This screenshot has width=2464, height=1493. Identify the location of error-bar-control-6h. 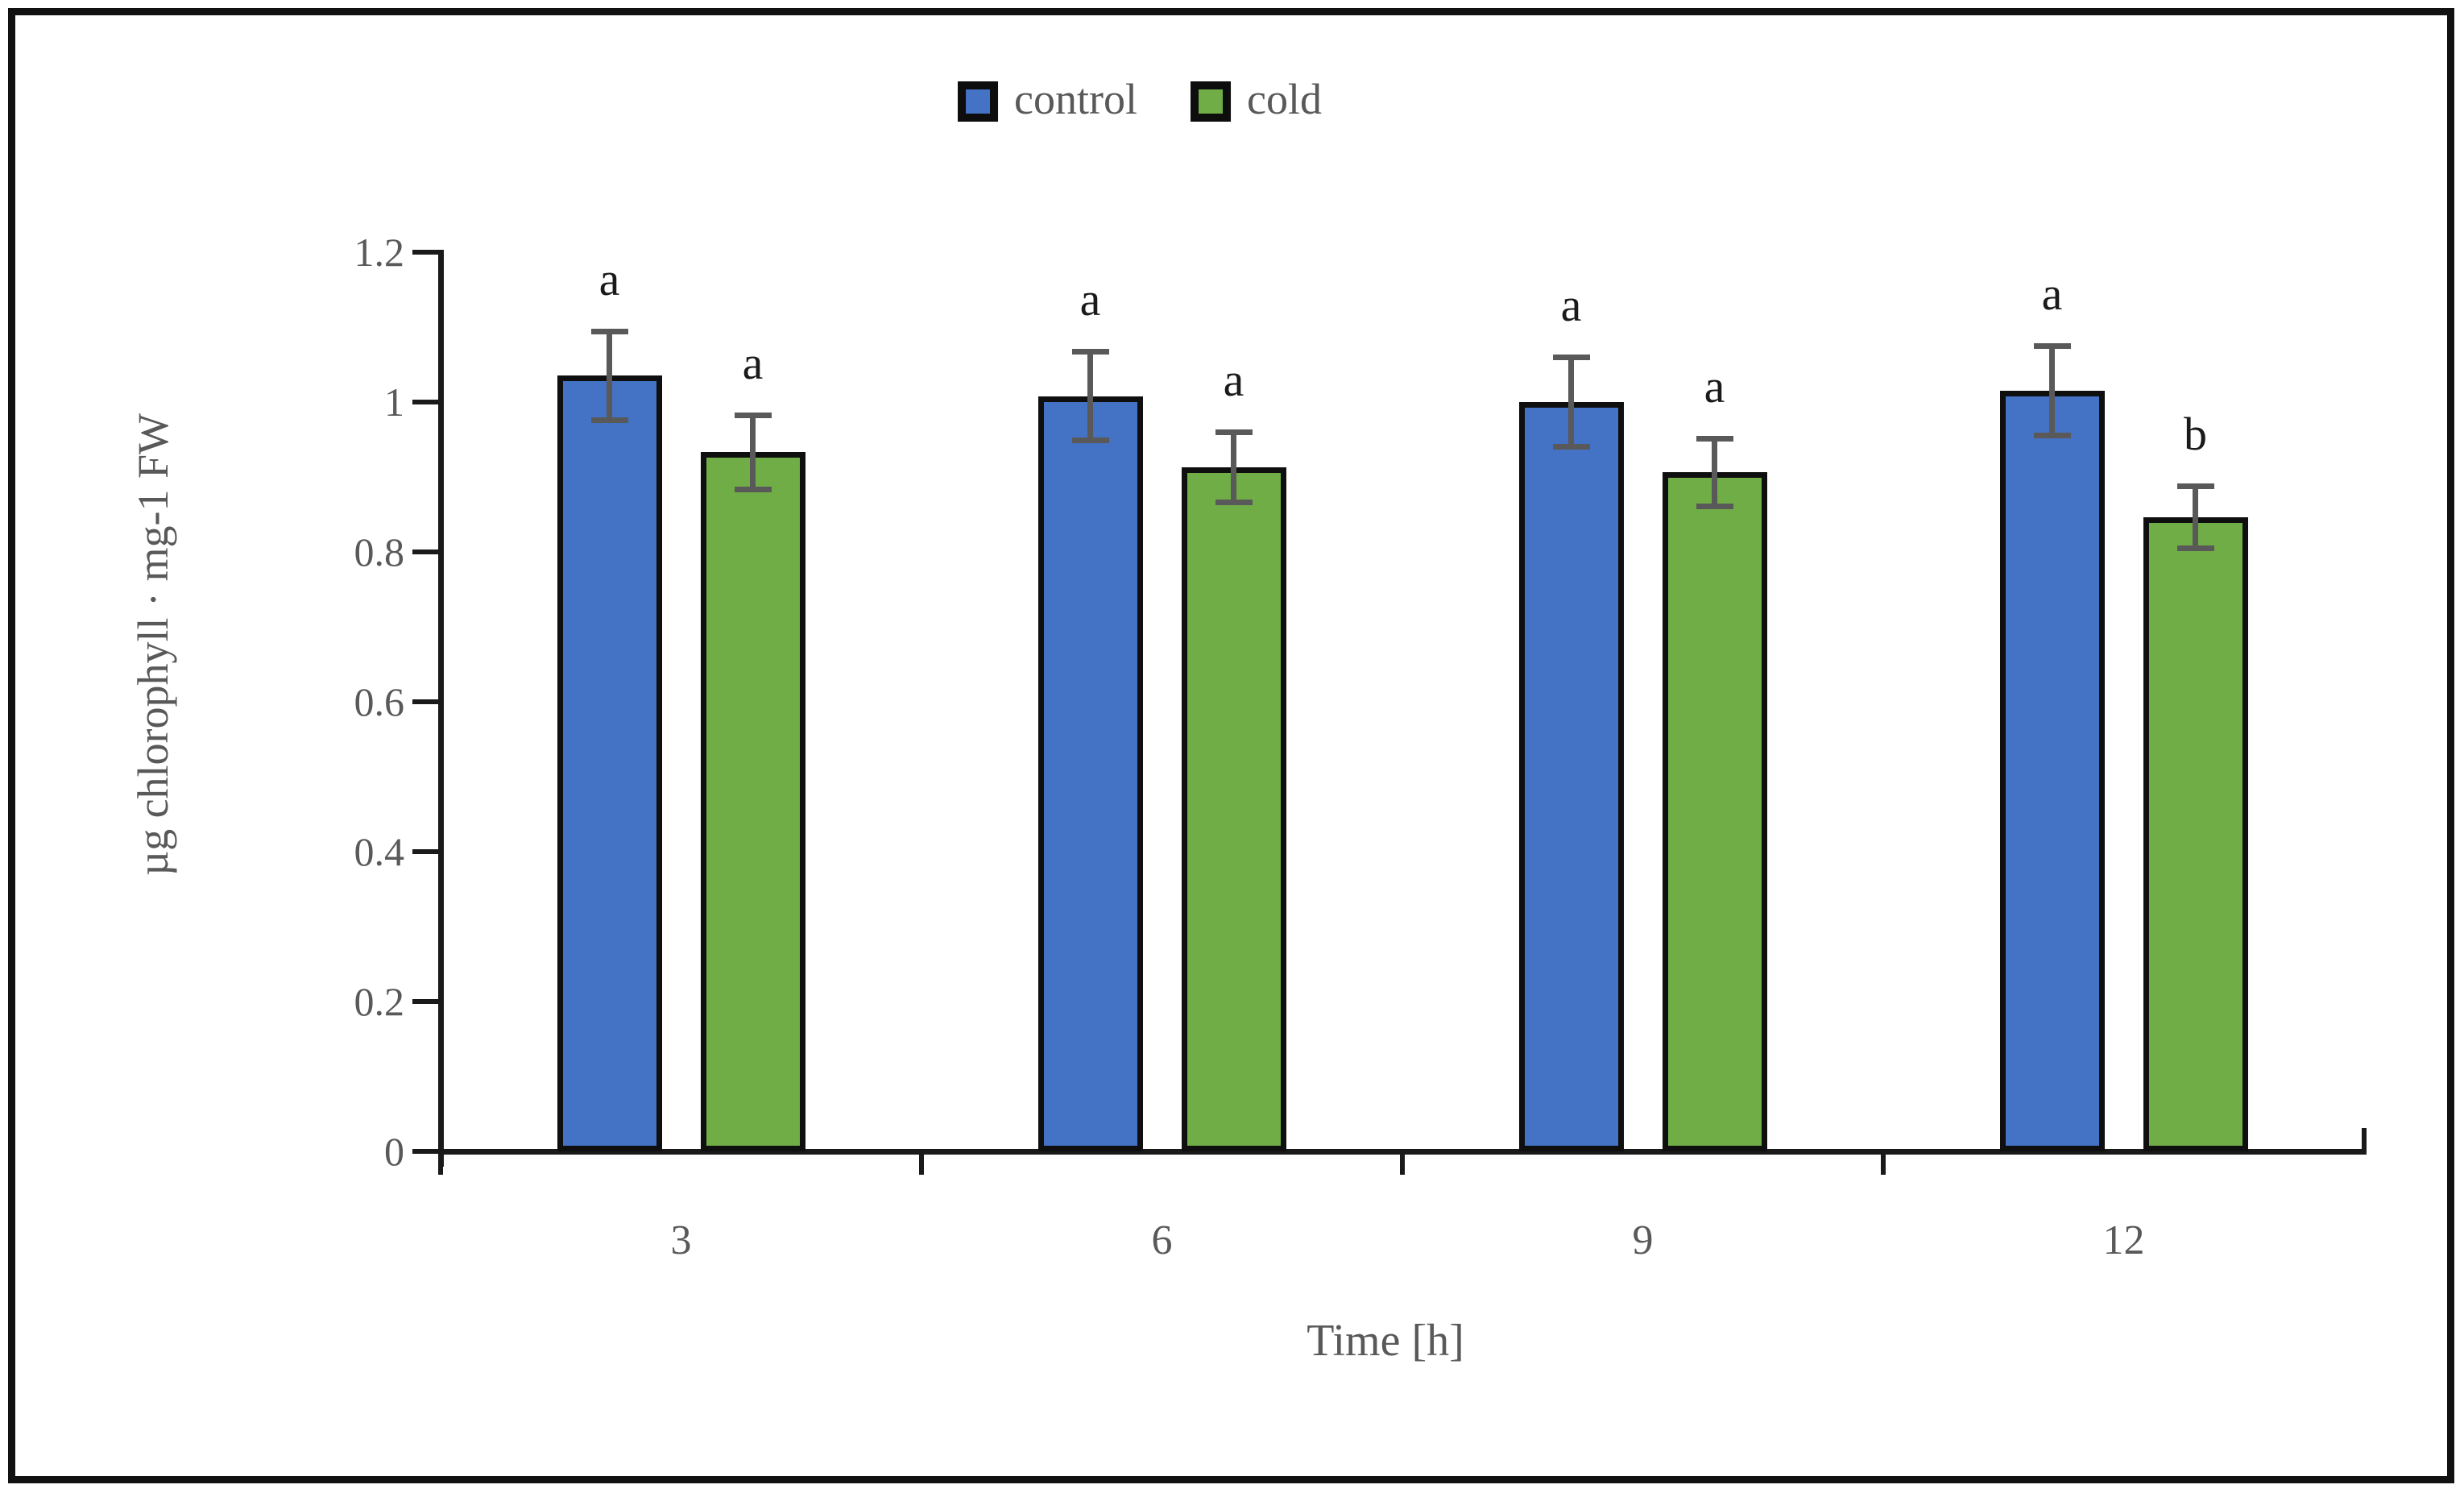
(1090, 396).